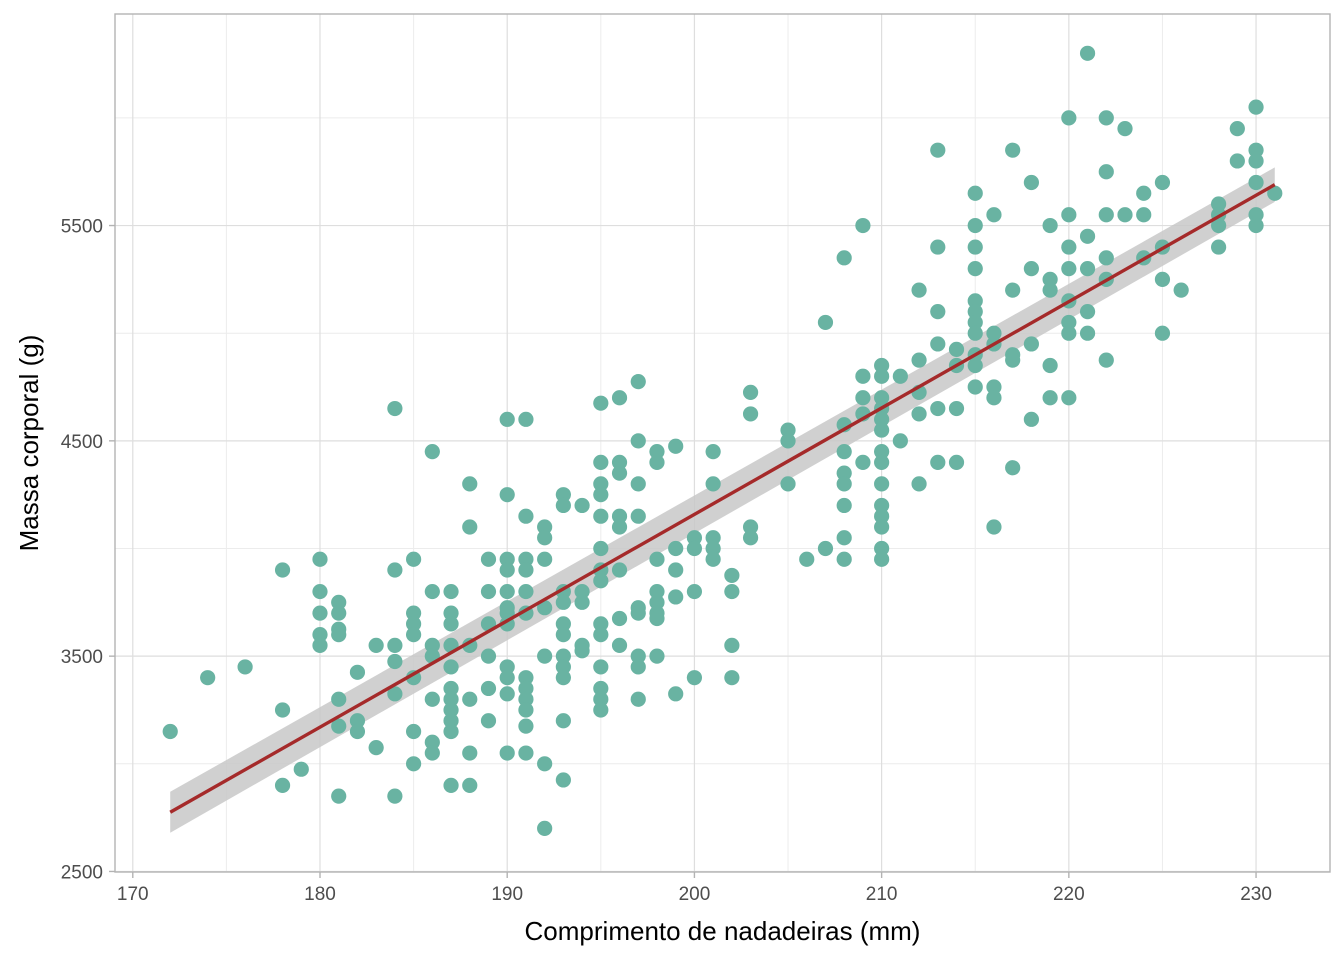  What do you see at coordinates (723, 931) in the screenshot?
I see `x-axis-title: Comprimento de nadadeiras (mm)` at bounding box center [723, 931].